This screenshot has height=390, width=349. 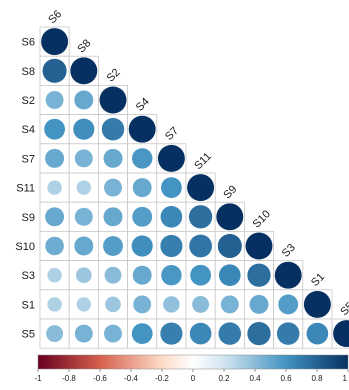 I want to click on row-label-s8: S8, so click(x=28, y=72).